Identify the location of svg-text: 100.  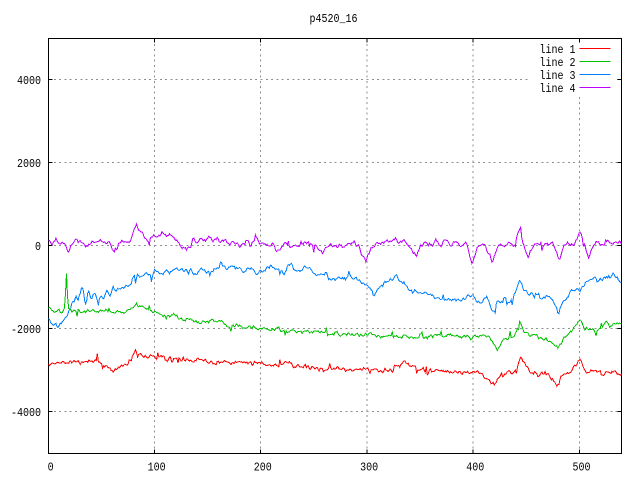
(157, 468).